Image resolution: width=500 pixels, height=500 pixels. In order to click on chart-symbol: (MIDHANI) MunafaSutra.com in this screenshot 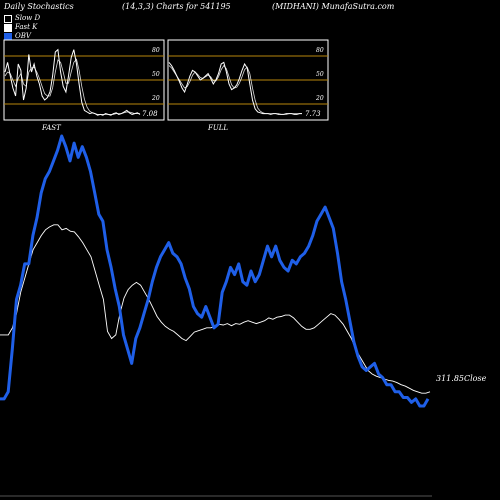, I will do `click(333, 6)`.